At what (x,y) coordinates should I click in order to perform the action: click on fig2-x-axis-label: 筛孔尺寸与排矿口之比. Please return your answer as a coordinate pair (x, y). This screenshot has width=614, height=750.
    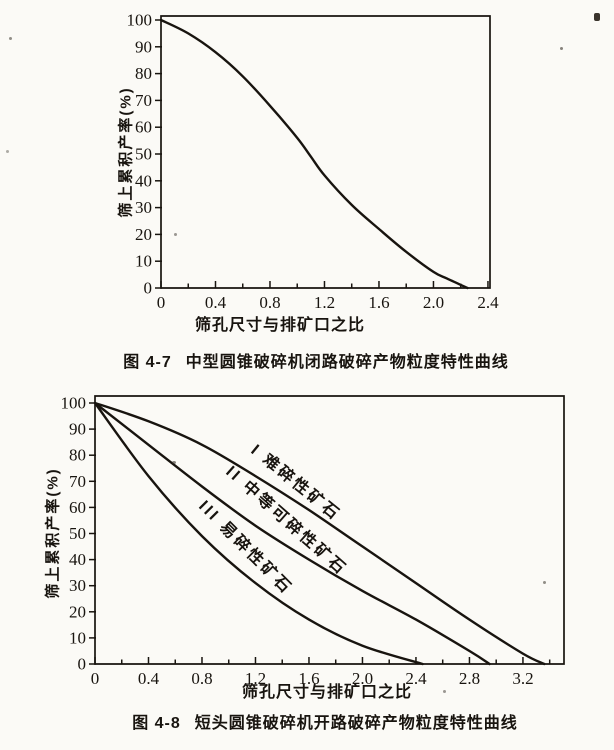
    Looking at the image, I should click on (327, 692).